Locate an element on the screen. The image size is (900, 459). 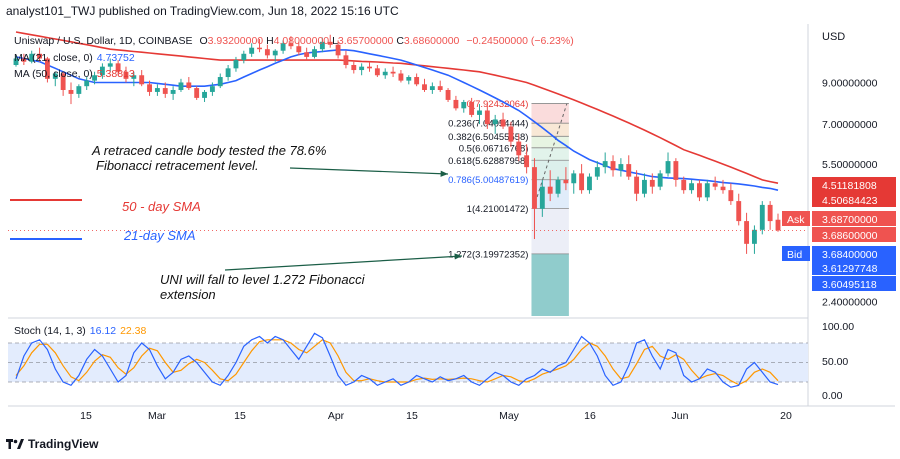
time-tick-label: 20 is located at coordinates (786, 416).